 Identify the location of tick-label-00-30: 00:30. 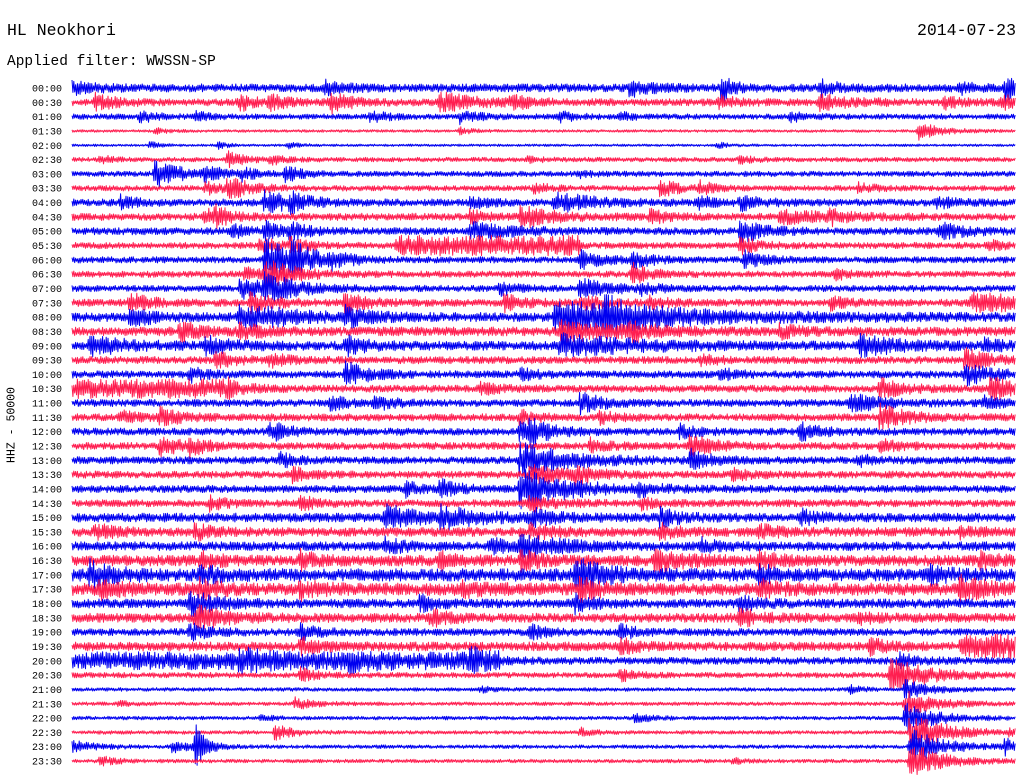
(47, 104).